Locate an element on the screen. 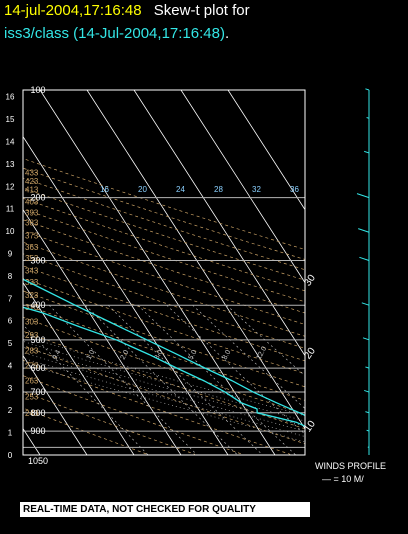 Image resolution: width=408 pixels, height=534 pixels. mixing-ratio-label: 1.0 is located at coordinates (91, 355).